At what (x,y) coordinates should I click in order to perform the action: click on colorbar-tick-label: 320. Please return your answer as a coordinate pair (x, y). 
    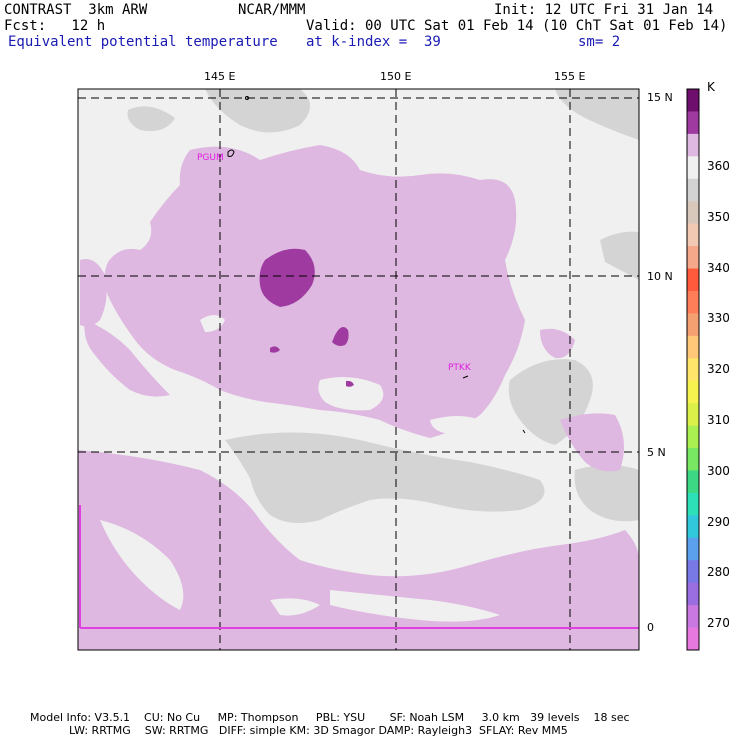
    Looking at the image, I should click on (718, 369).